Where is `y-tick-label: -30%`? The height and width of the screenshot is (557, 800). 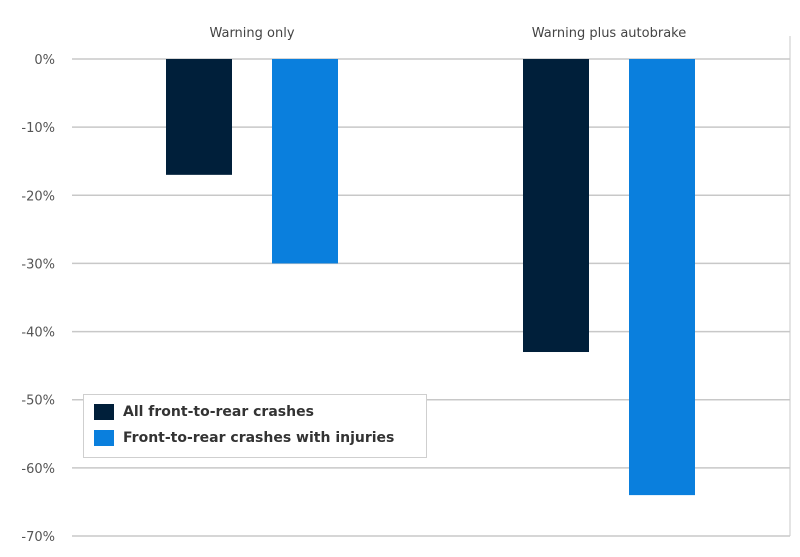 y-tick-label: -30% is located at coordinates (38, 264).